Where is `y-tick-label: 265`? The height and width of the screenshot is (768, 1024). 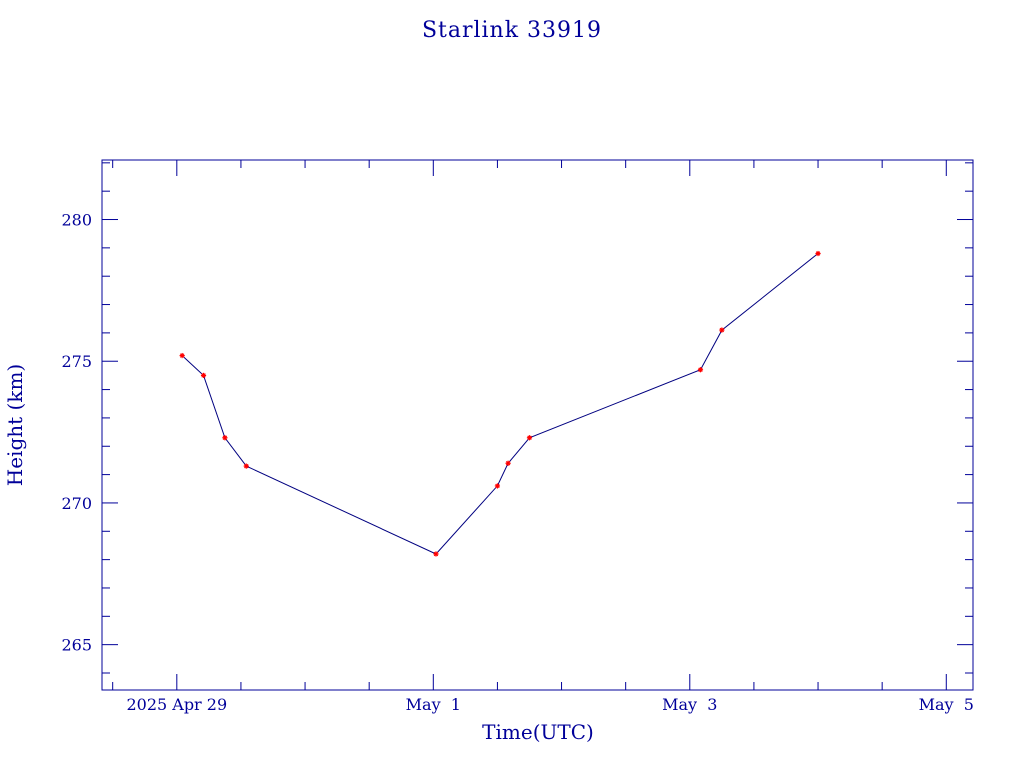
y-tick-label: 265 is located at coordinates (76, 645).